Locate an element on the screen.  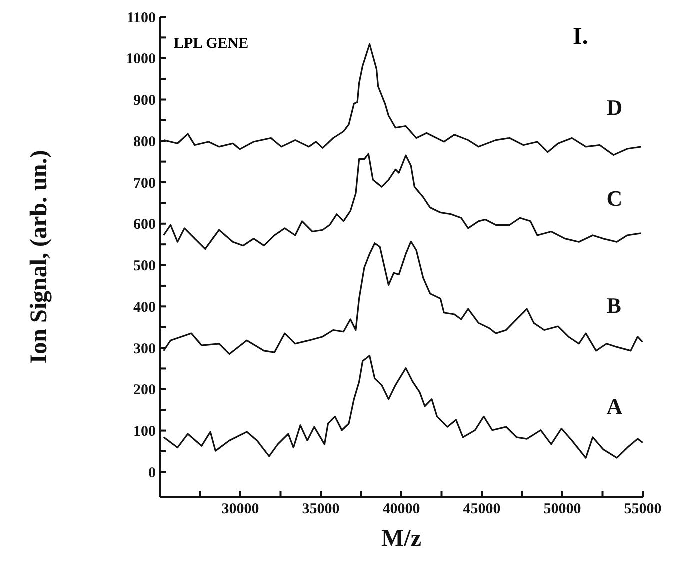
annotation: LPL GENE is located at coordinates (211, 44).